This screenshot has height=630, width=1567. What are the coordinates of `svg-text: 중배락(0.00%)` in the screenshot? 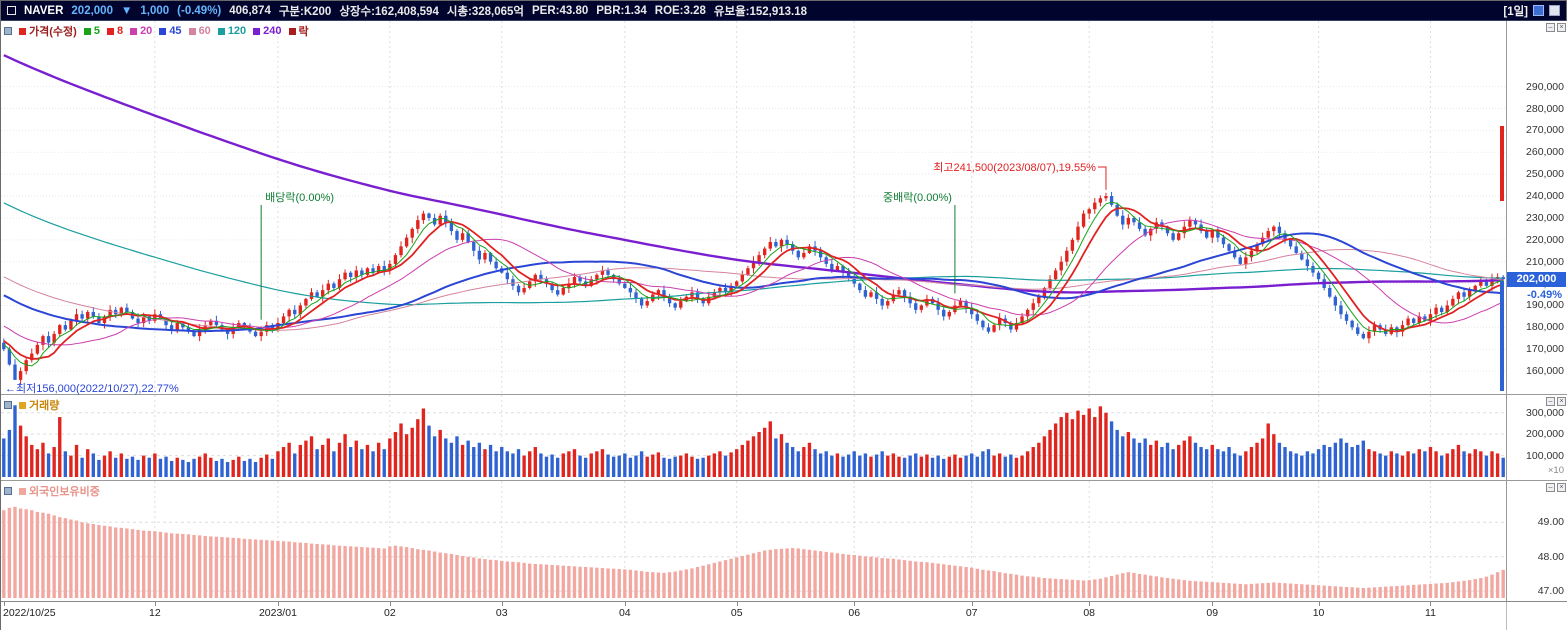 It's located at (917, 197).